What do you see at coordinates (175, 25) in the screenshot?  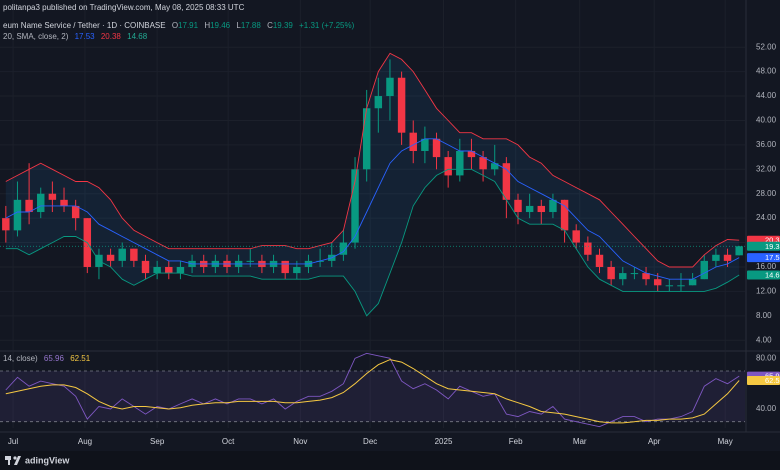 I see `label: O` at bounding box center [175, 25].